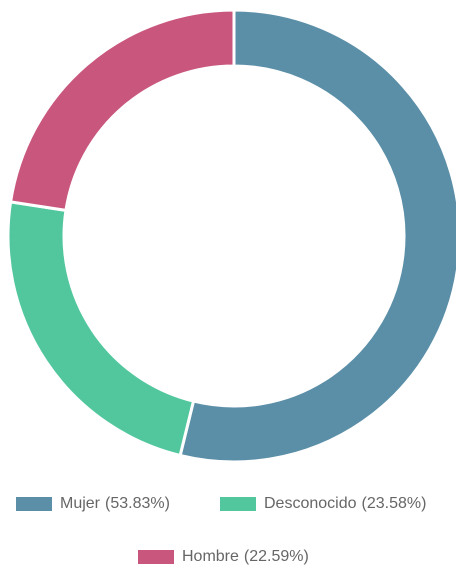 This screenshot has width=456, height=570. I want to click on legend-label: Mujer, so click(80, 503).